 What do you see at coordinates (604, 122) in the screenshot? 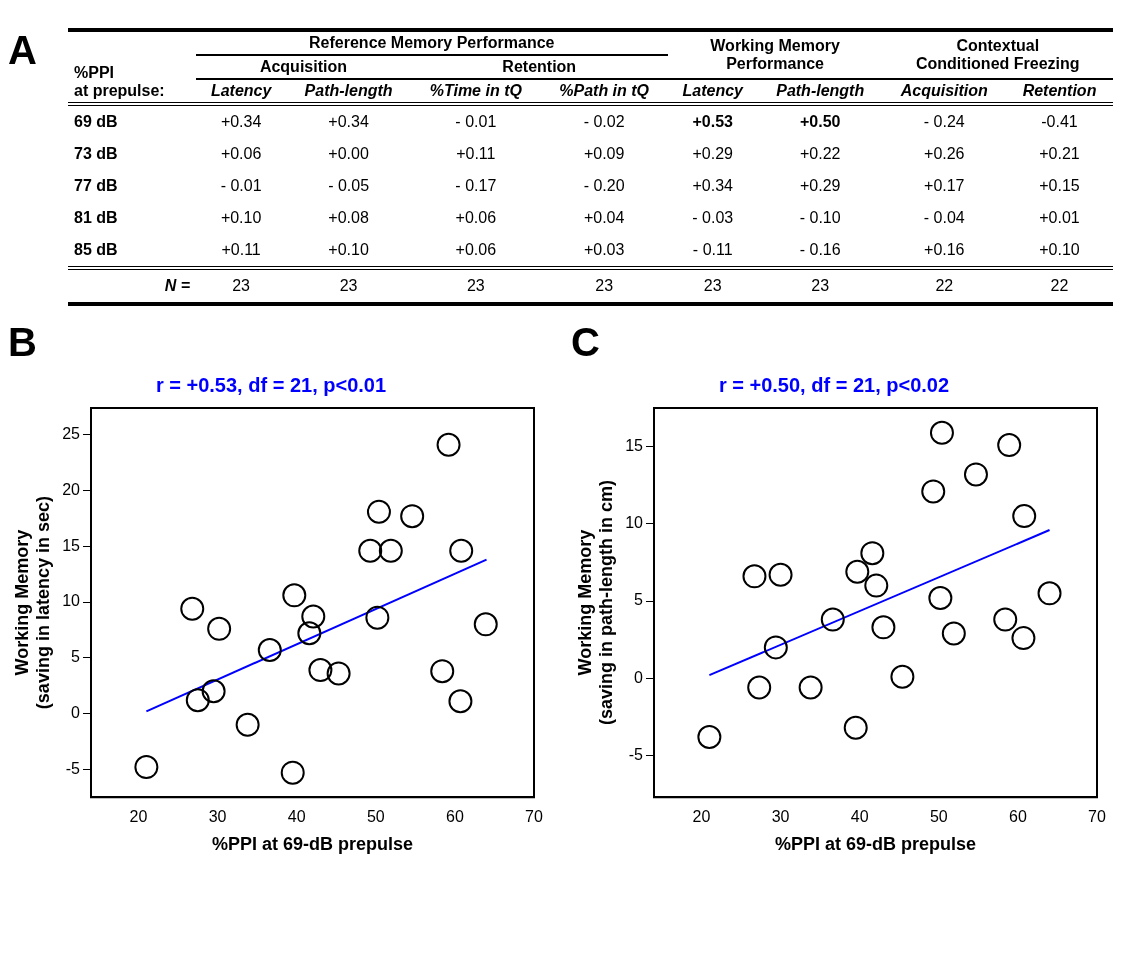
I see `data-label: - 0.02` at bounding box center [604, 122].